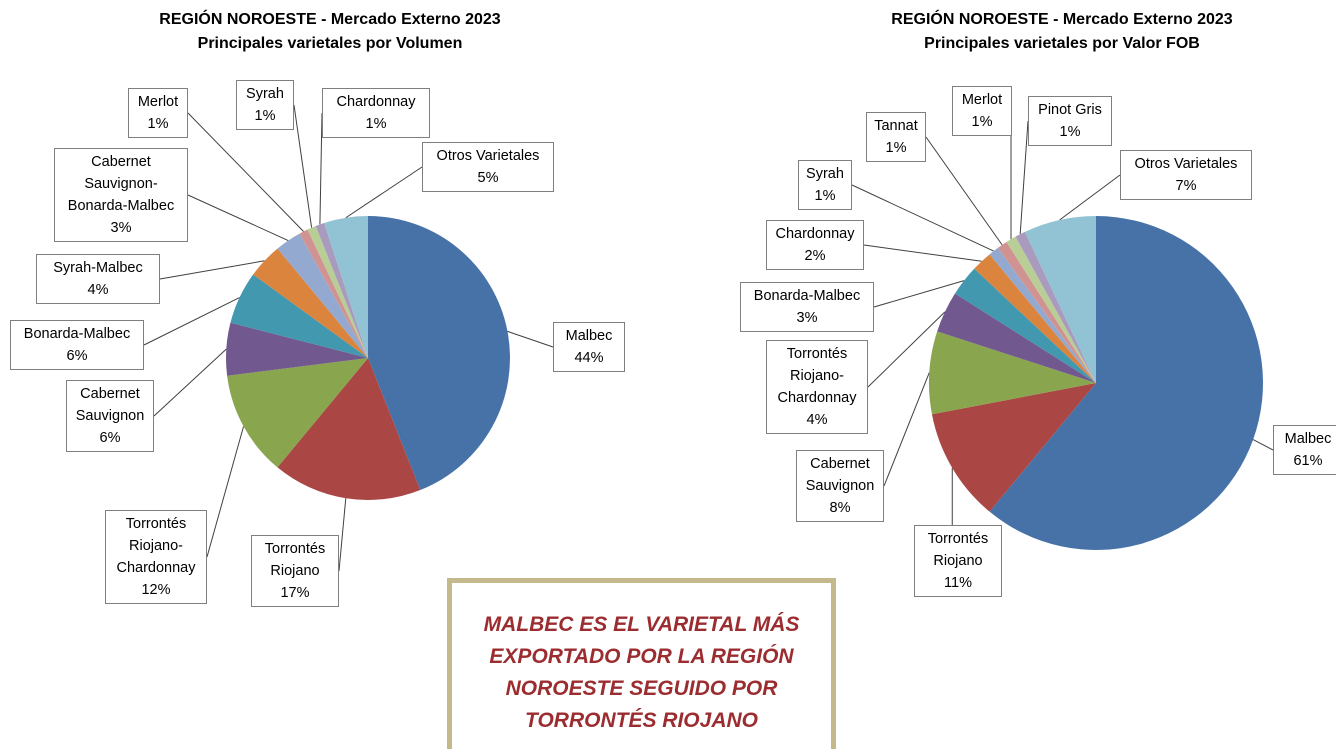  I want to click on data-label: Otros Varietales 7%, so click(1186, 175).